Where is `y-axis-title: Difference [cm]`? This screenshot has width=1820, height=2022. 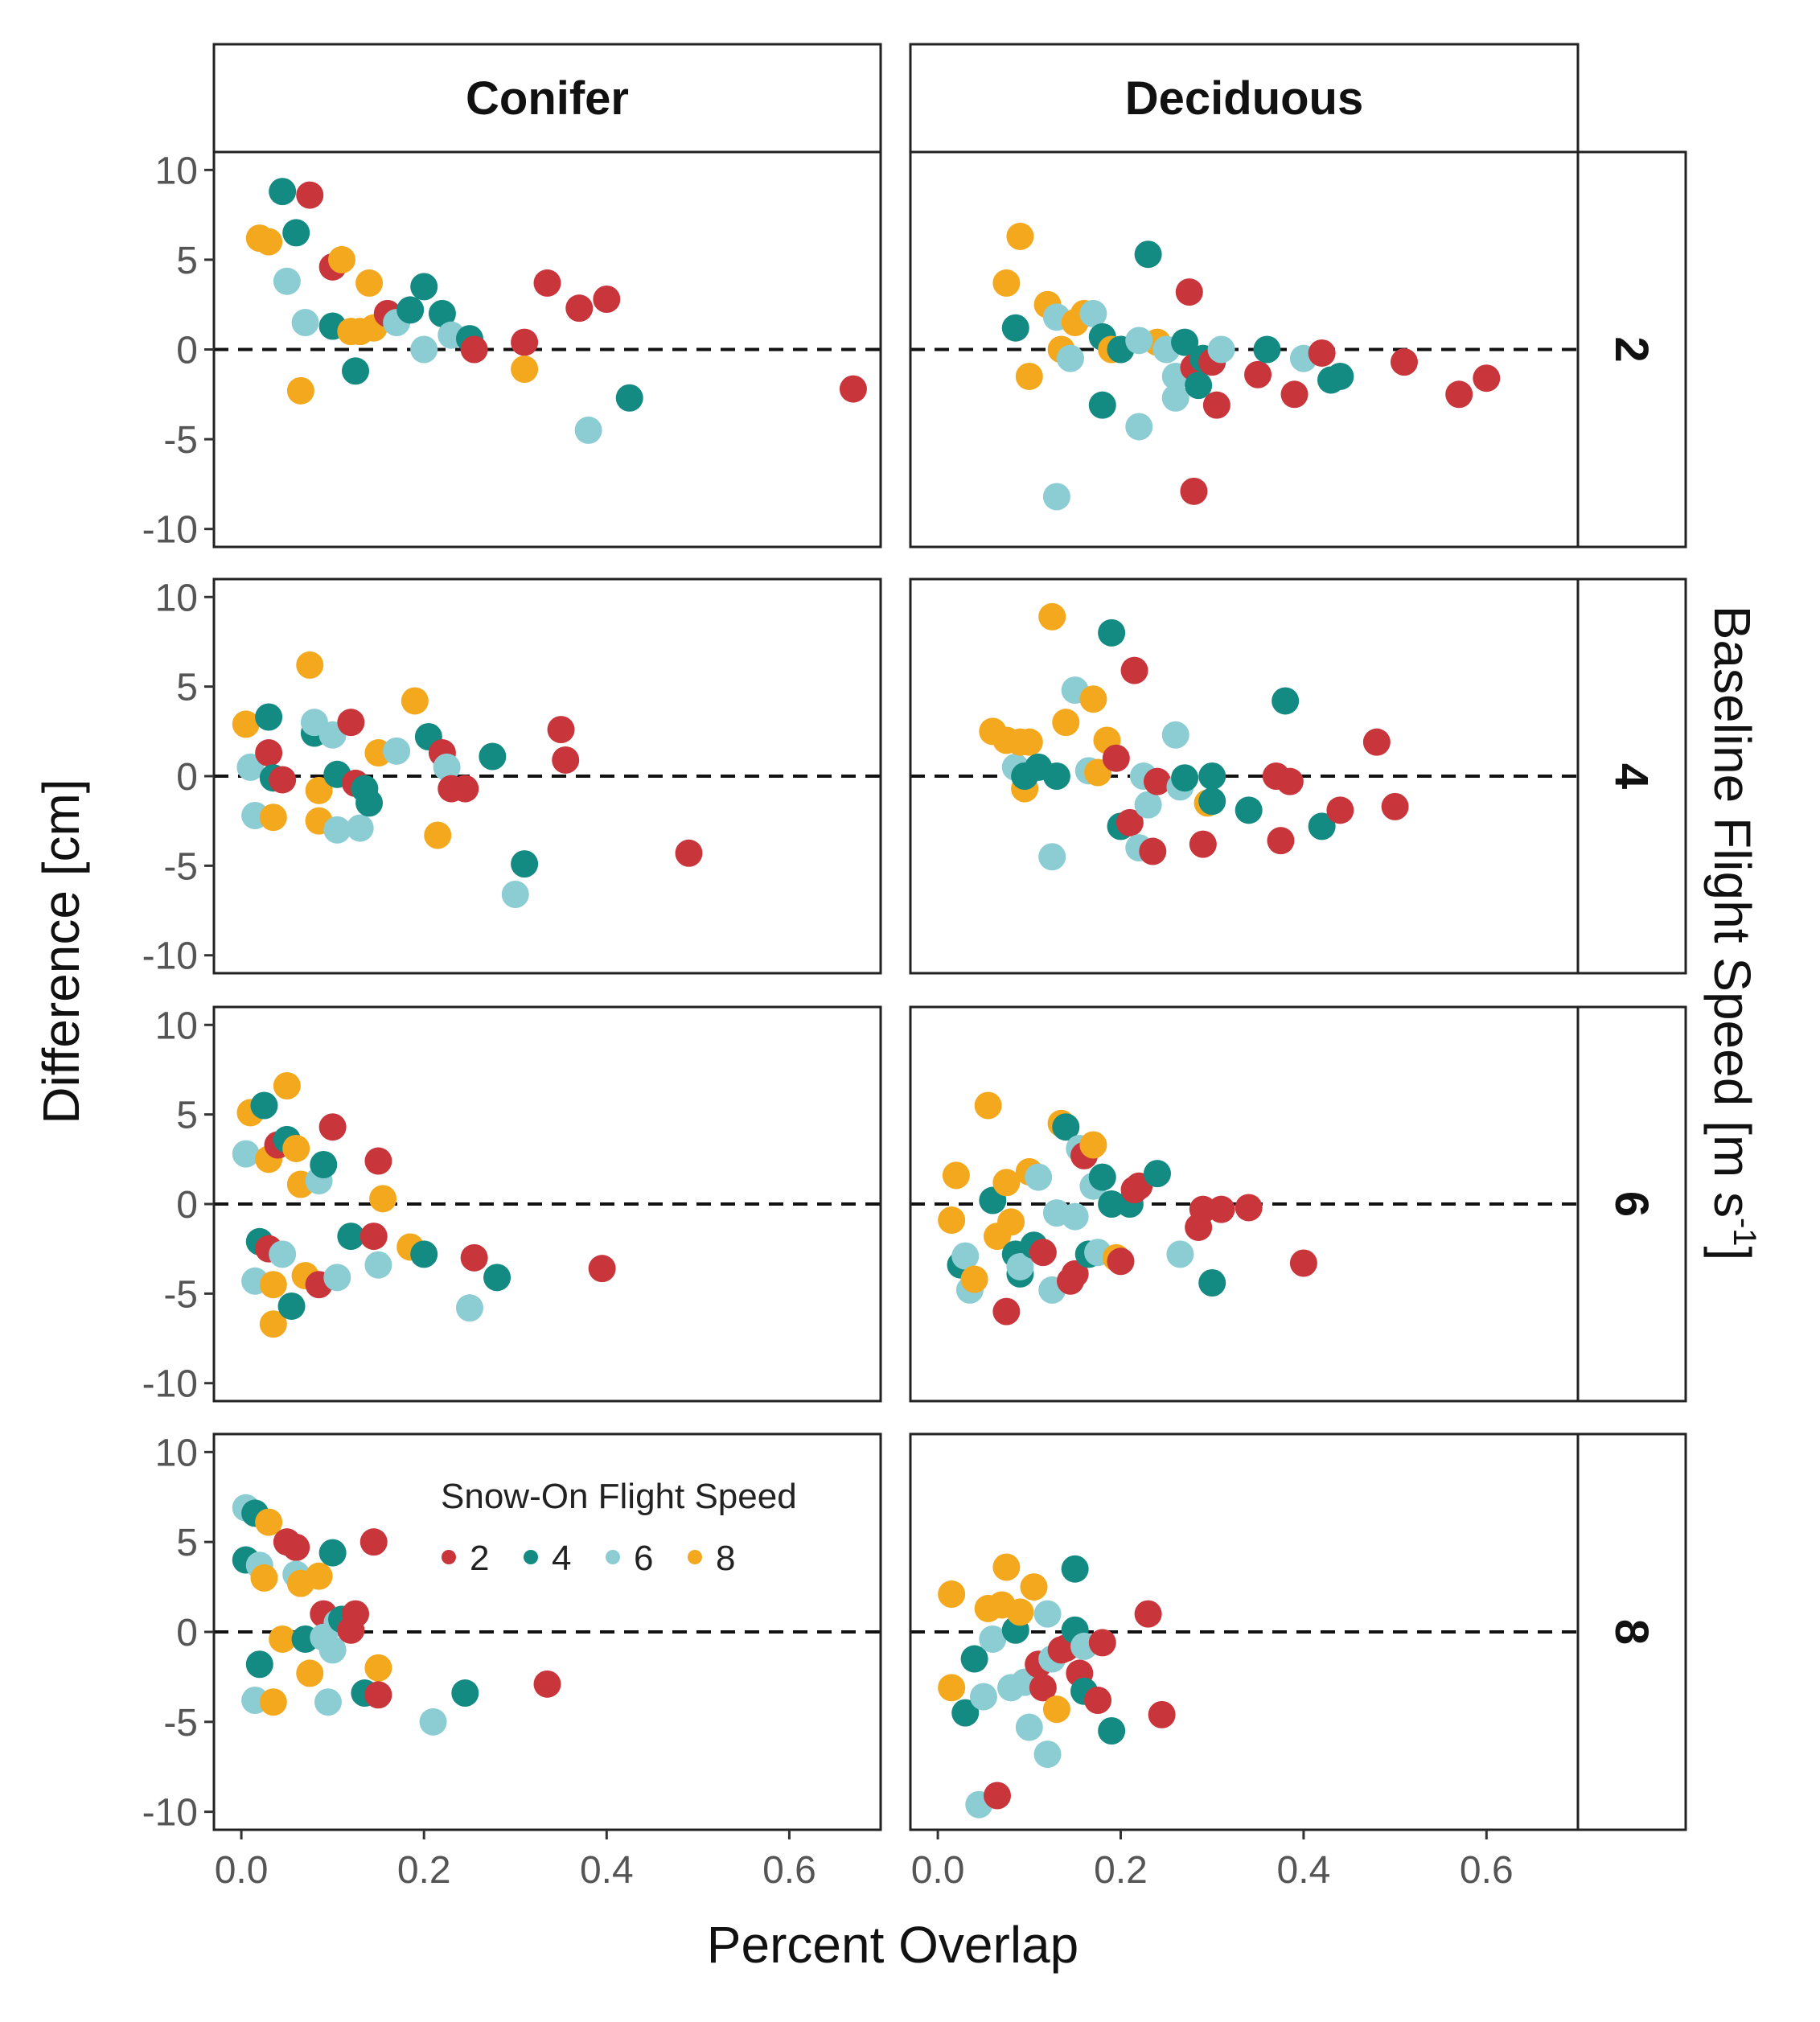 y-axis-title: Difference [cm] is located at coordinates (61, 951).